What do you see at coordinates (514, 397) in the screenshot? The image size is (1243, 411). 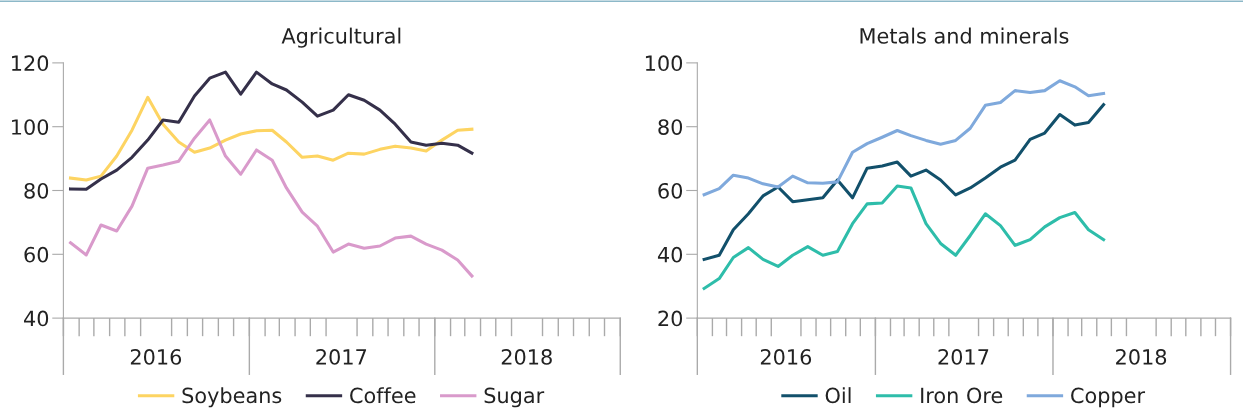 I see `legend-label: Sugar` at bounding box center [514, 397].